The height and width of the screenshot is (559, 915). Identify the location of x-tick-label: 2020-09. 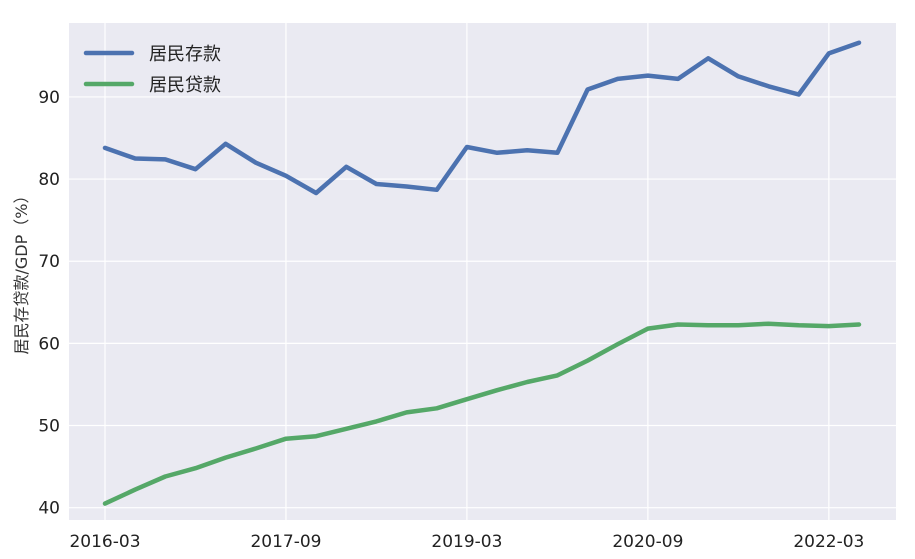
(647, 542).